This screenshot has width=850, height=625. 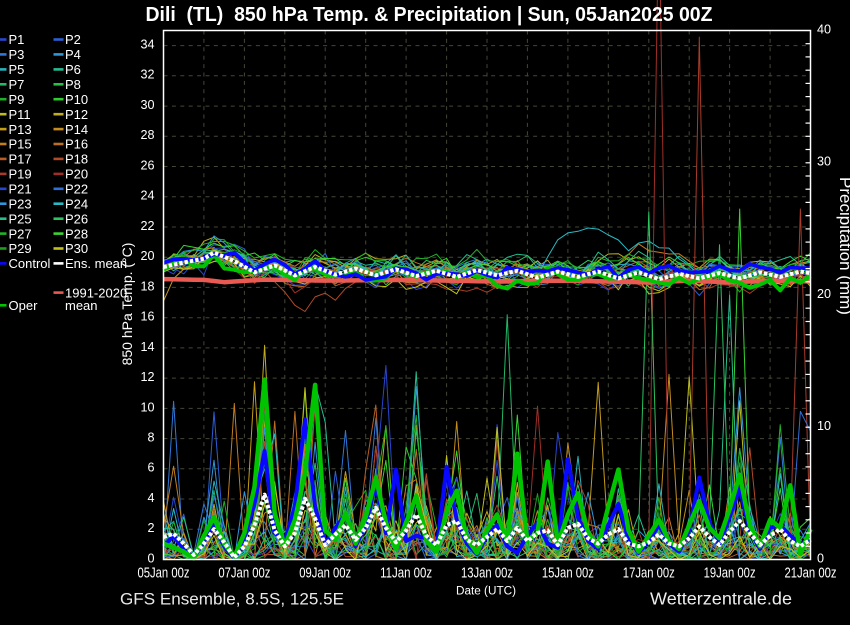 I want to click on svg-text: P17, so click(x=20, y=159).